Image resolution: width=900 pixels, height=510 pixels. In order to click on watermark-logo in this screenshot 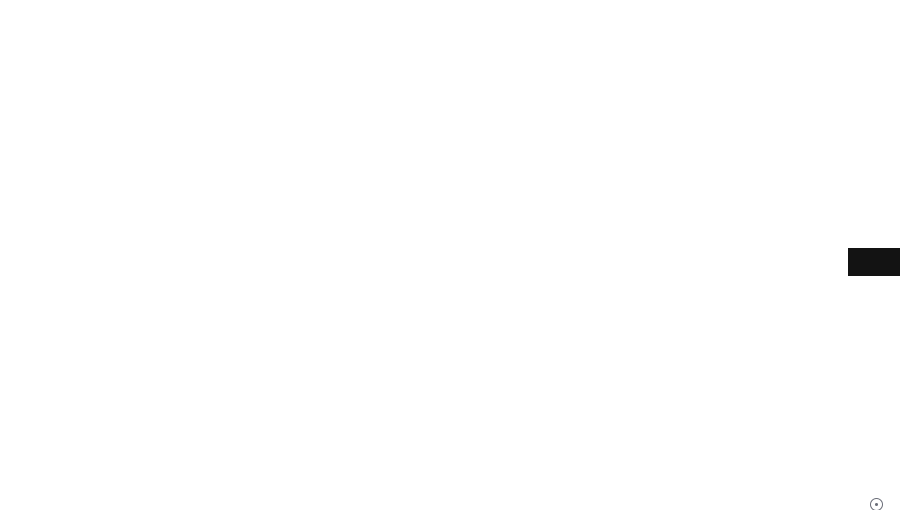, I will do `click(64, 463)`.